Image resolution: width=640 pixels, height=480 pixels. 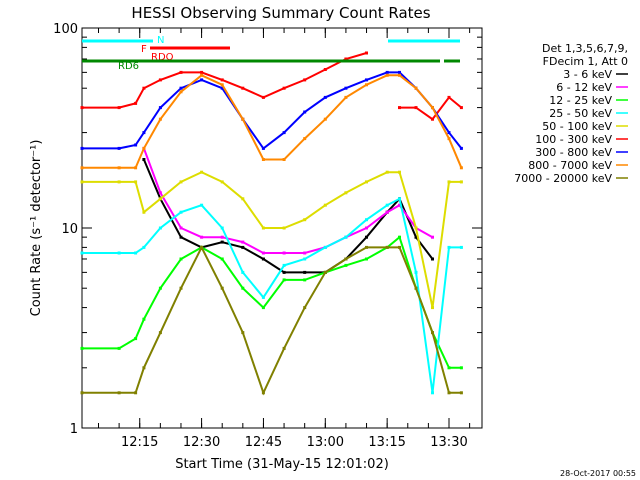 I want to click on x-axis-label: Start Time (31-May-15 12:01:02), so click(x=282, y=464).